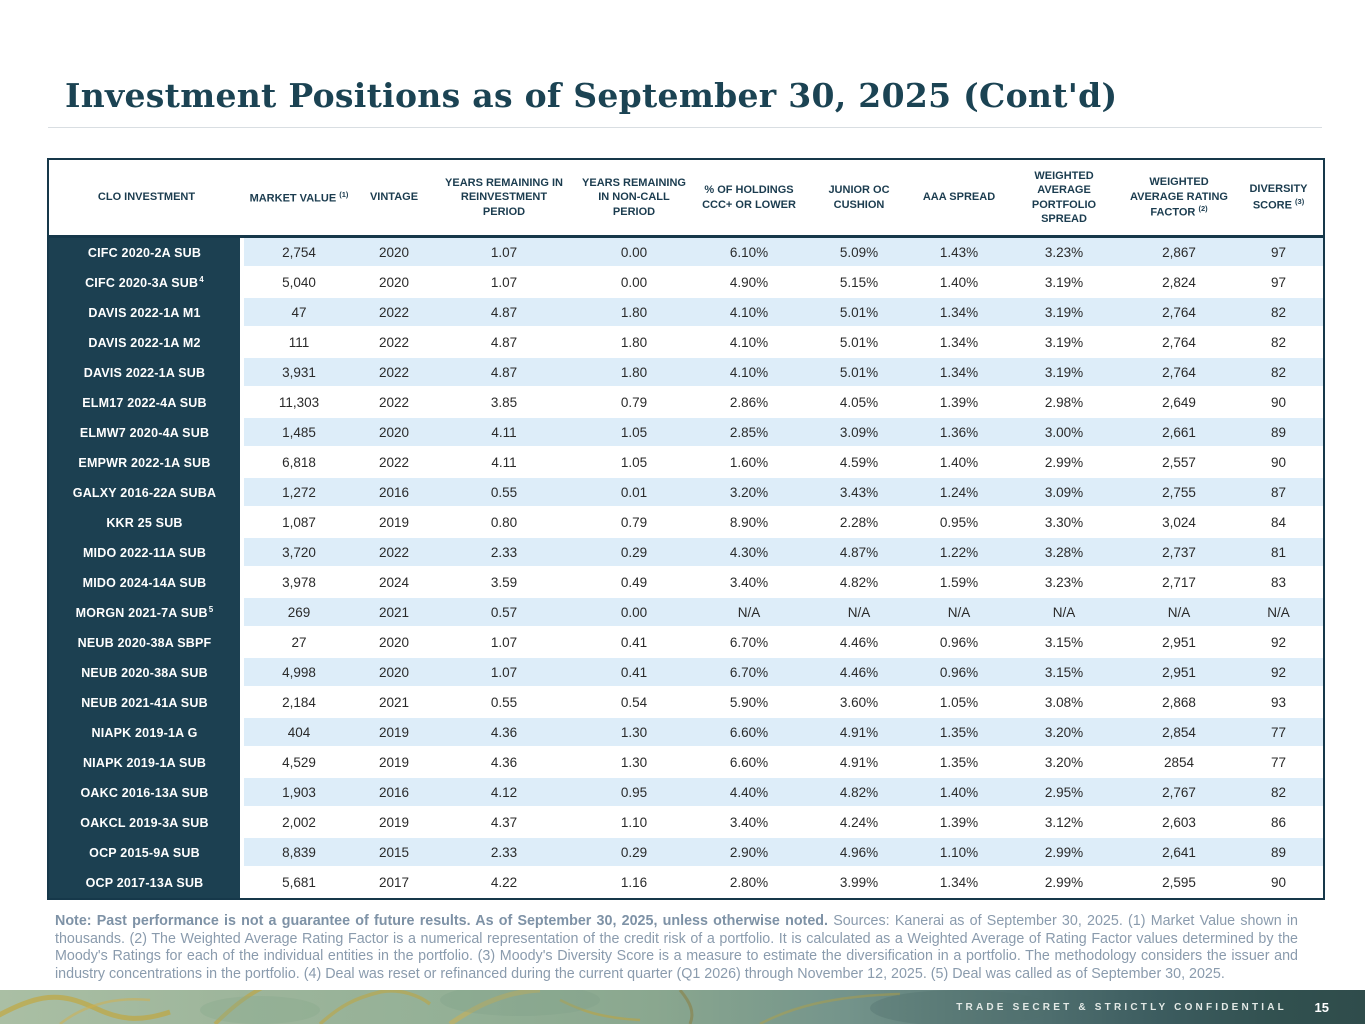  Describe the element at coordinates (1179, 433) in the screenshot. I see `table-cell: 2,661` at that location.